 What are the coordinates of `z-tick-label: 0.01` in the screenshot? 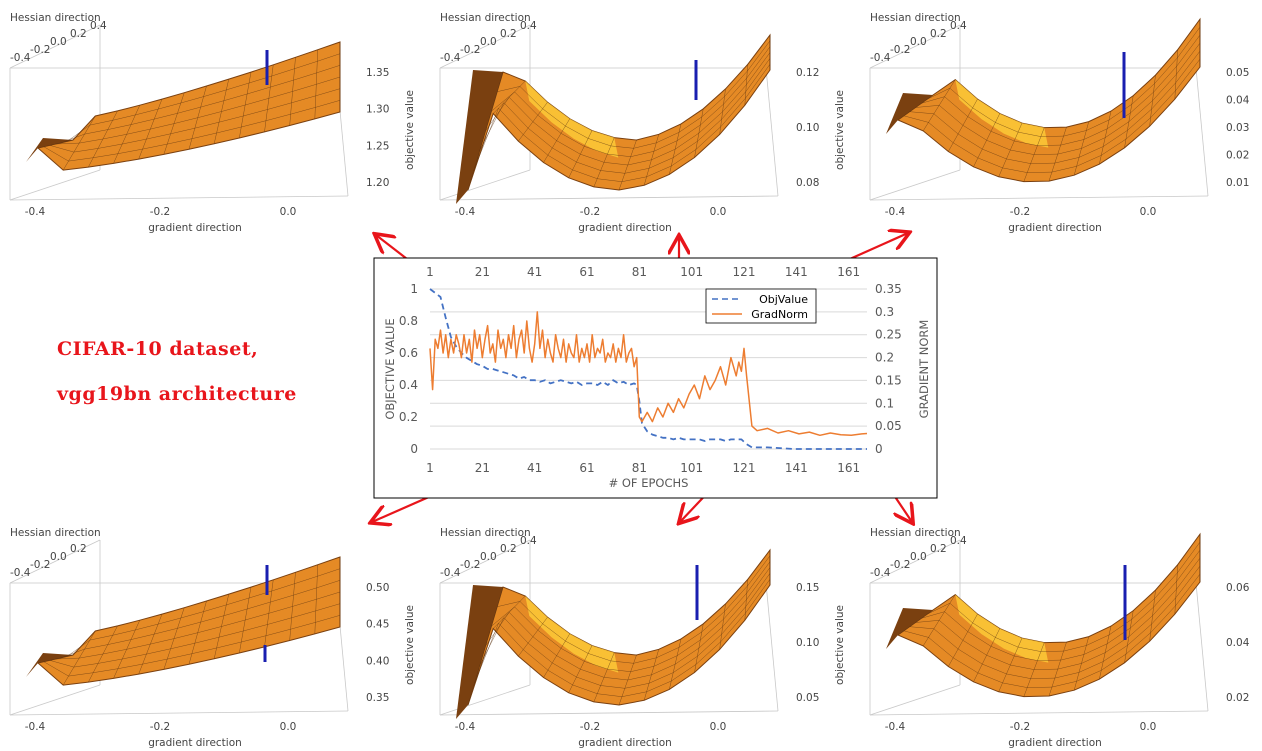 It's located at (1237, 183).